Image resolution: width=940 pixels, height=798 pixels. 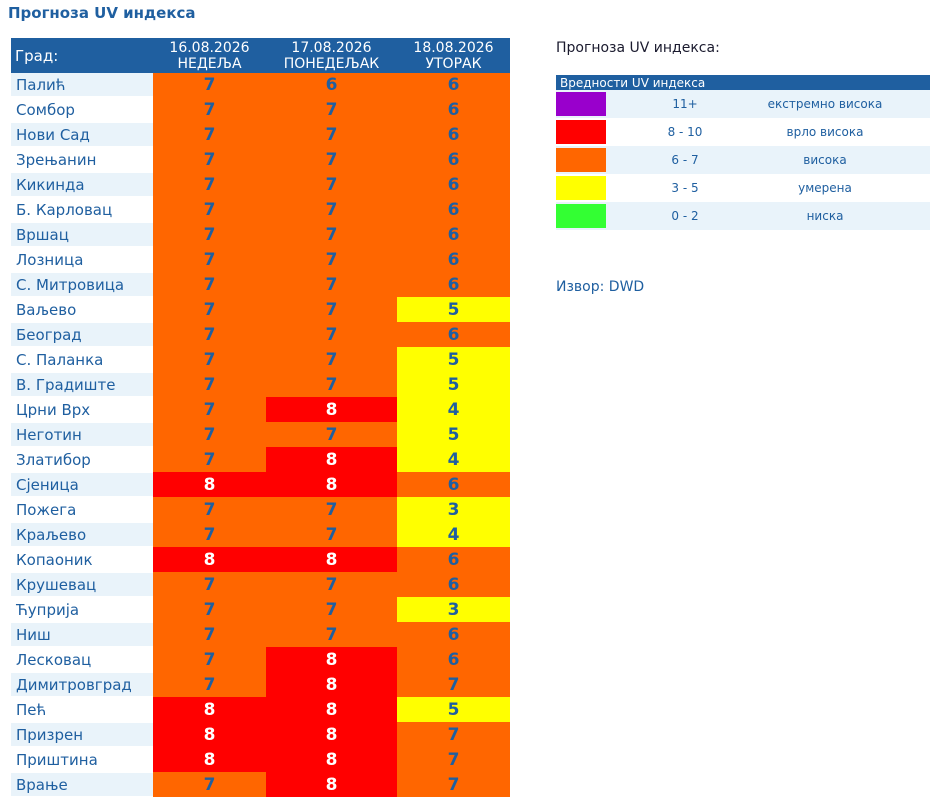 I want to click on legend-range: 8 - 10, so click(x=685, y=132).